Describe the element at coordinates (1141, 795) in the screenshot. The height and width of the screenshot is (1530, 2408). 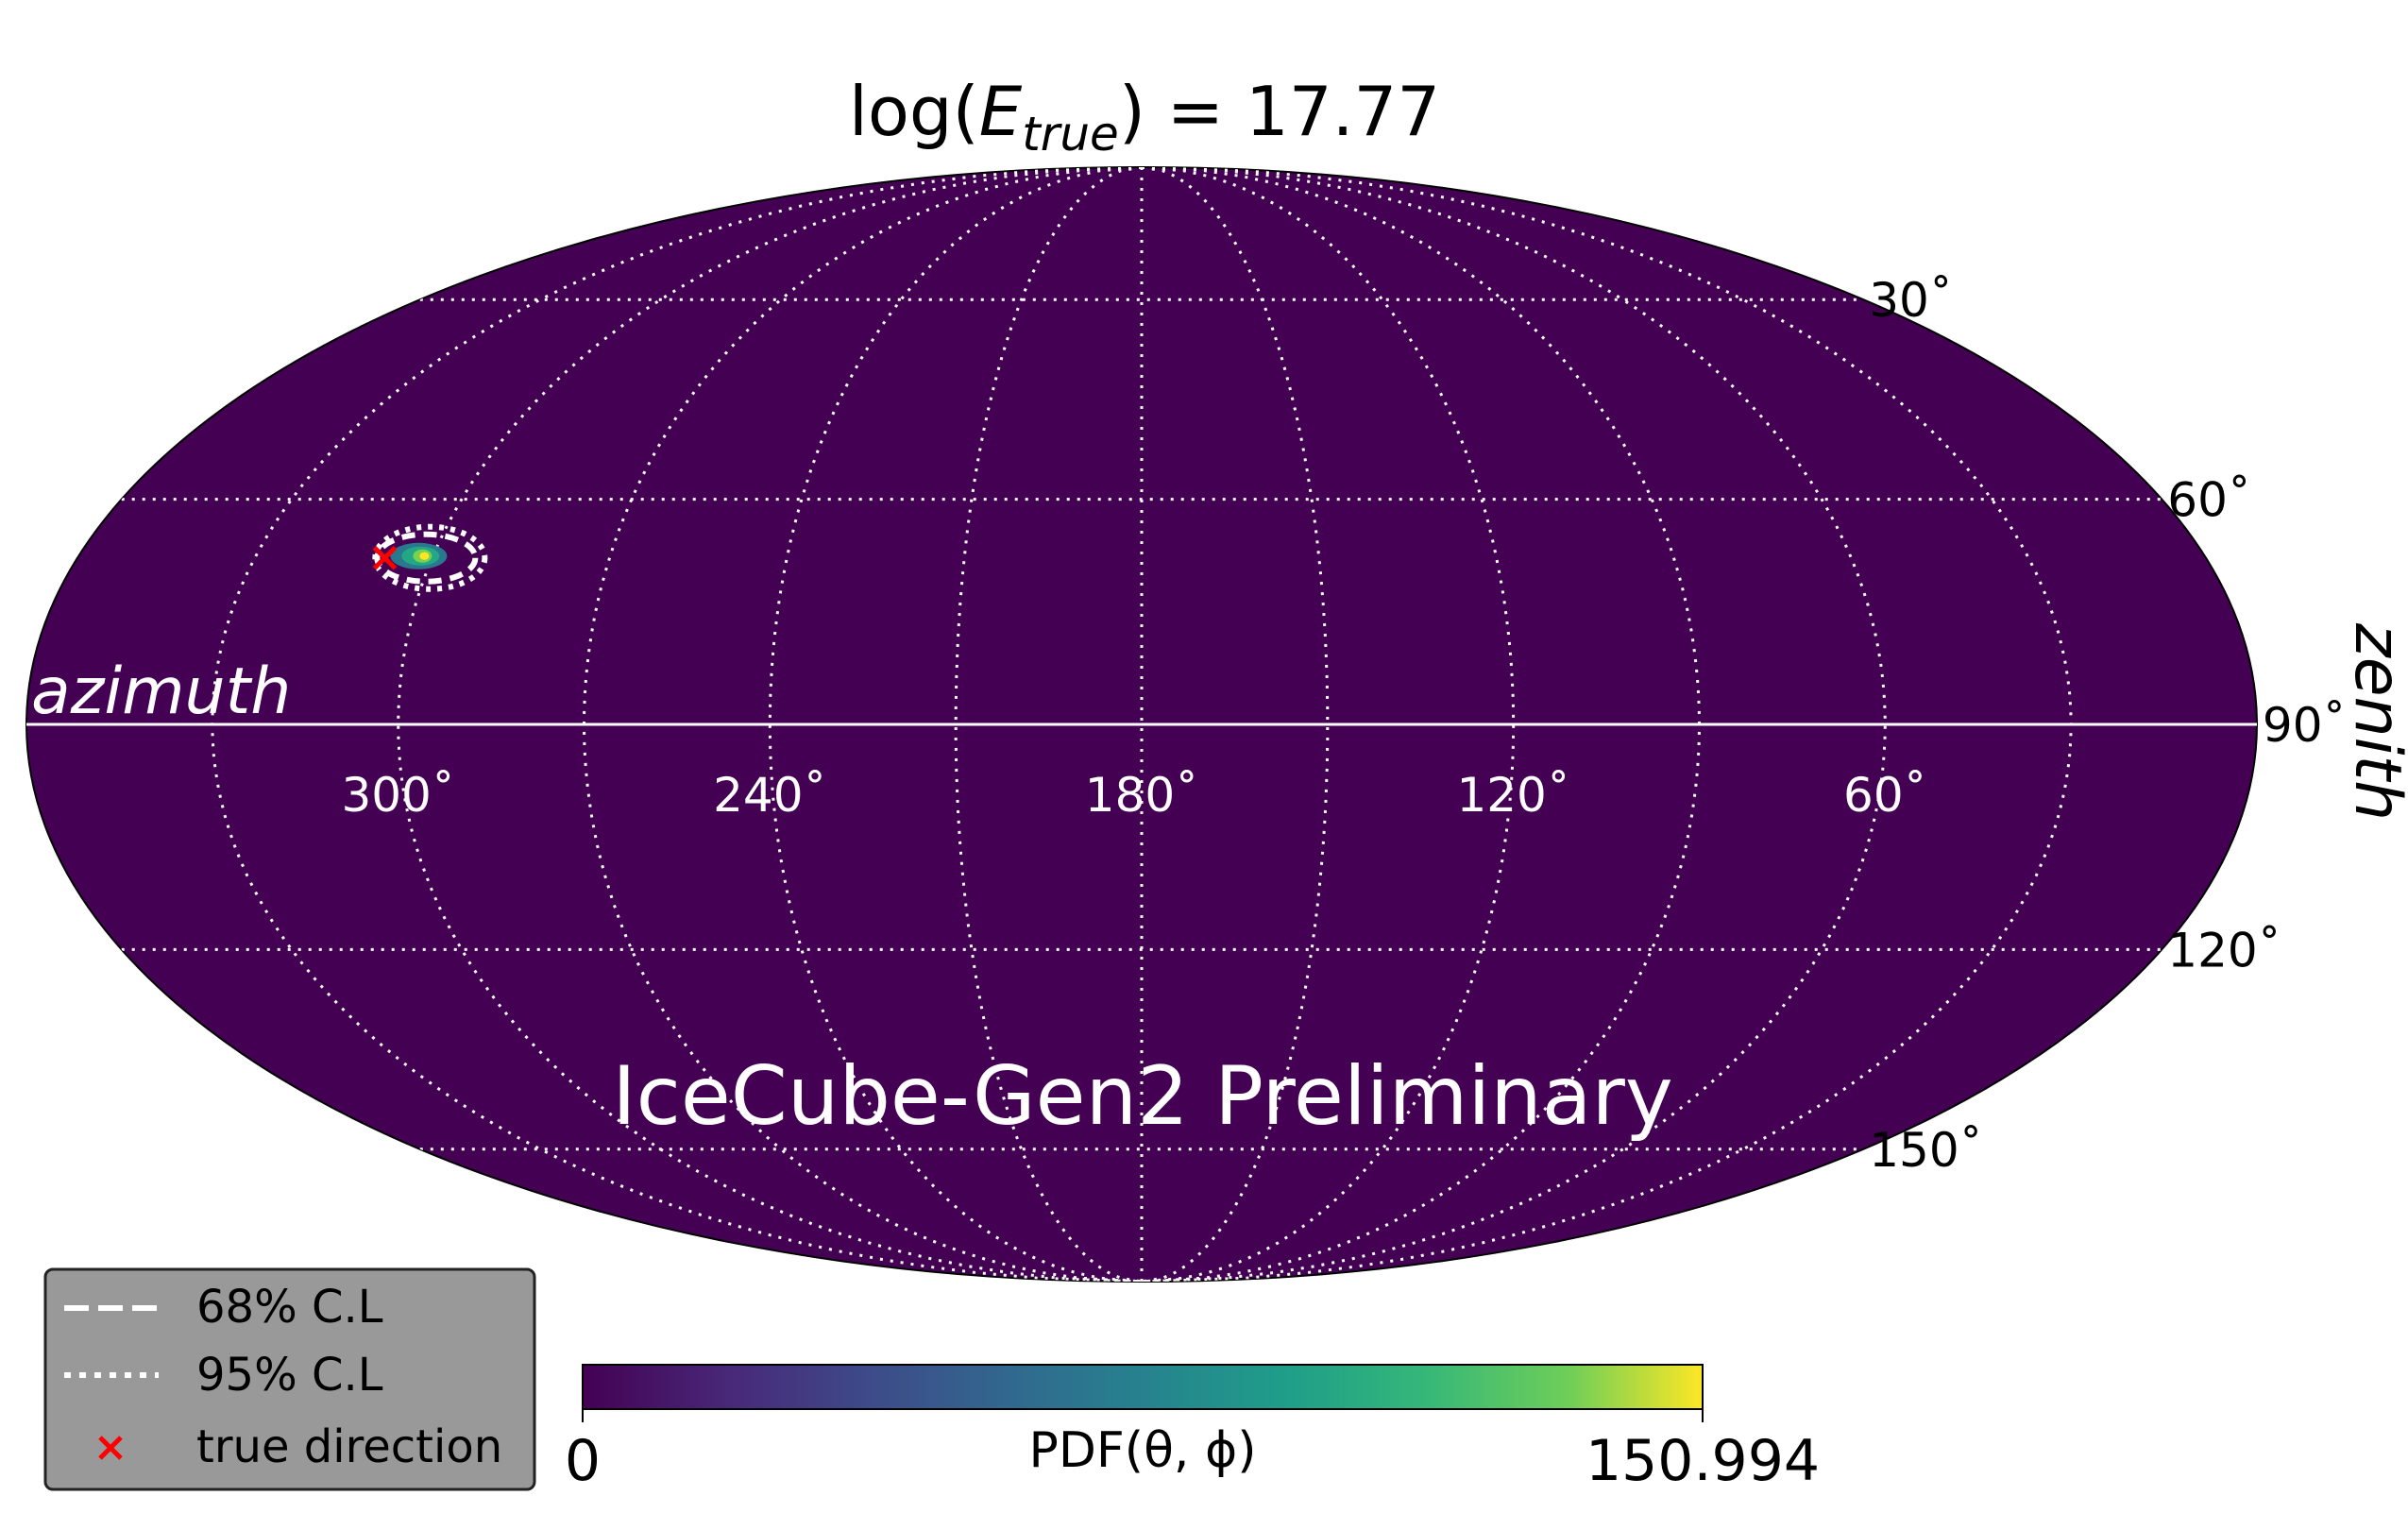
I see `azimuth-tick-180: 180˚` at that location.